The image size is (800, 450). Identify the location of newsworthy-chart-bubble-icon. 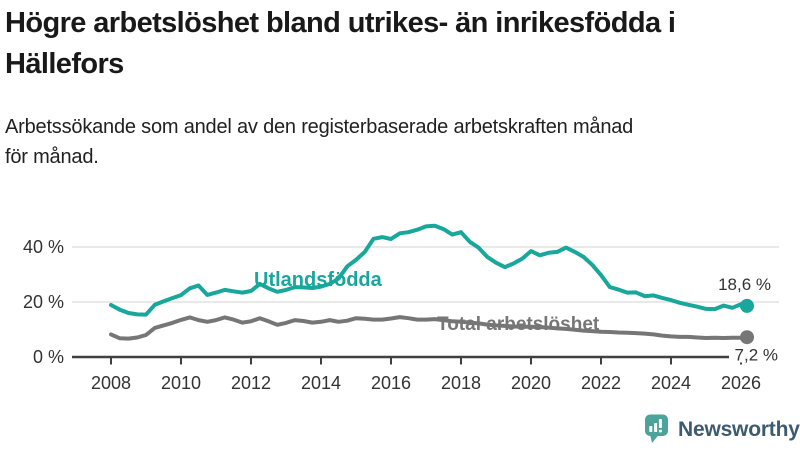
(656, 428).